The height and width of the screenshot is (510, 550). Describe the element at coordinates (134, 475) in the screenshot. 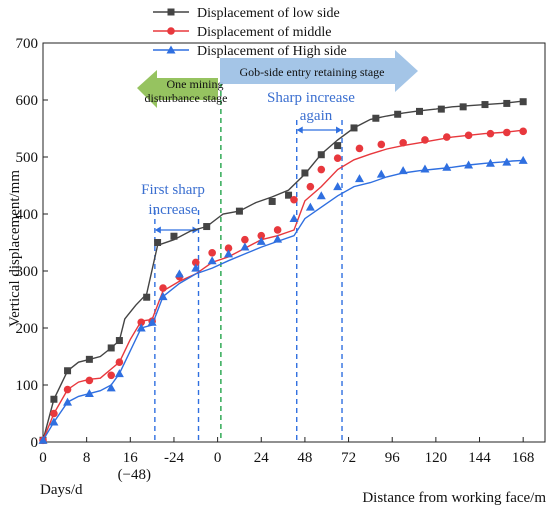

I see `x-tick-label-secondary: (−48)` at that location.